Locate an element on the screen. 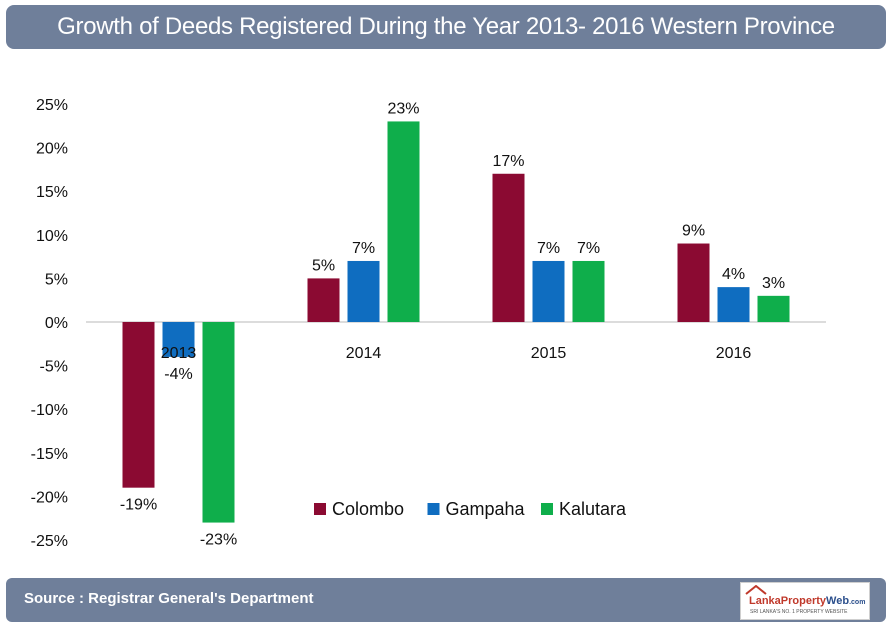  y-tick-label: 10% is located at coordinates (52, 236).